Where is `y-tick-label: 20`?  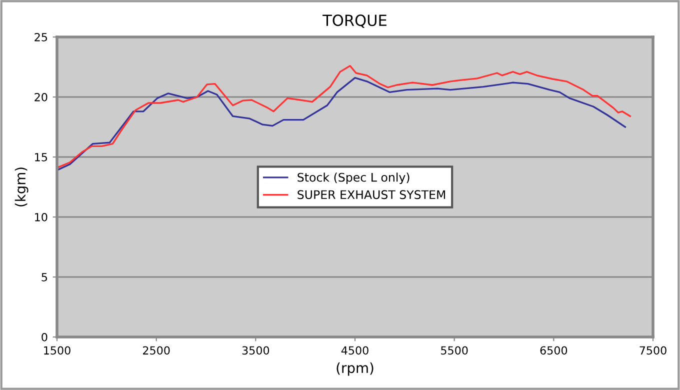 y-tick-label: 20 is located at coordinates (41, 97).